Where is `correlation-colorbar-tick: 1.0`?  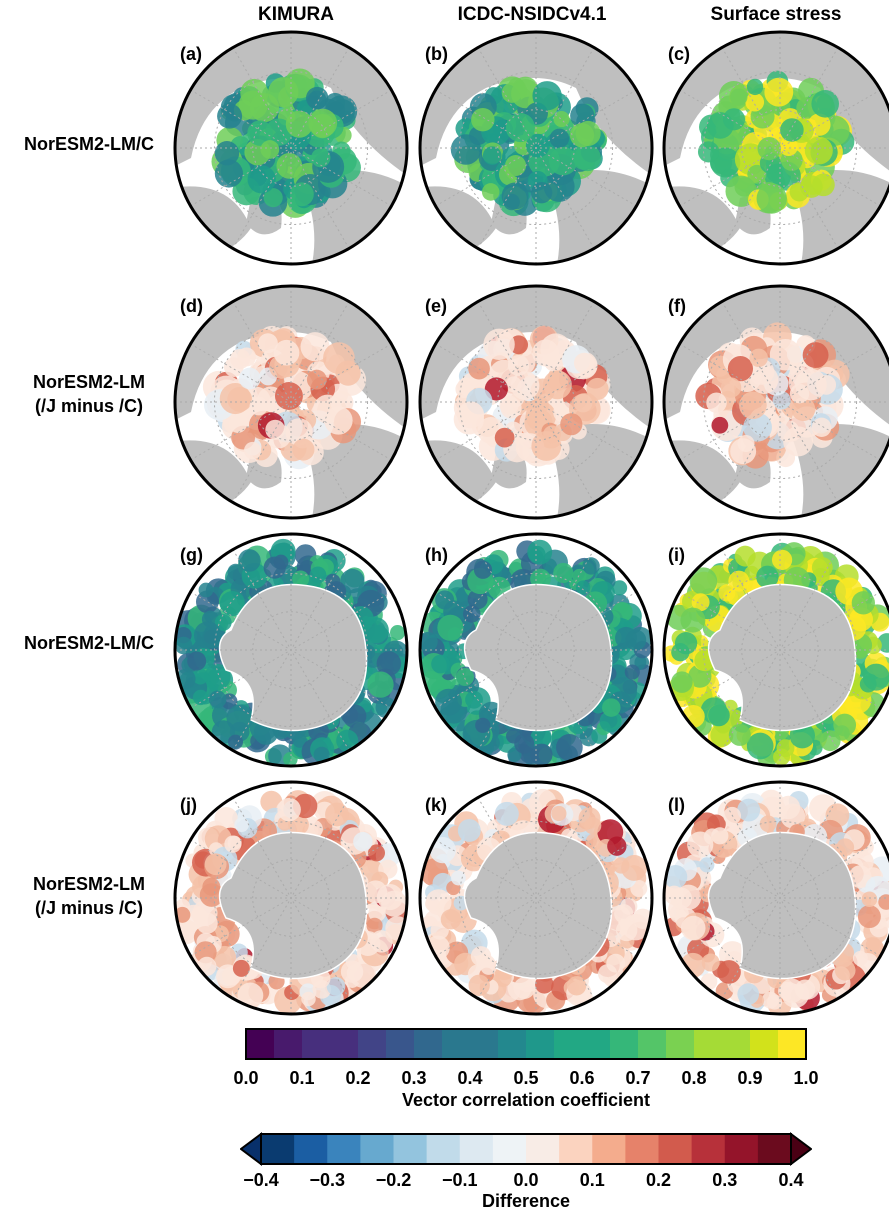 correlation-colorbar-tick: 1.0 is located at coordinates (806, 1078).